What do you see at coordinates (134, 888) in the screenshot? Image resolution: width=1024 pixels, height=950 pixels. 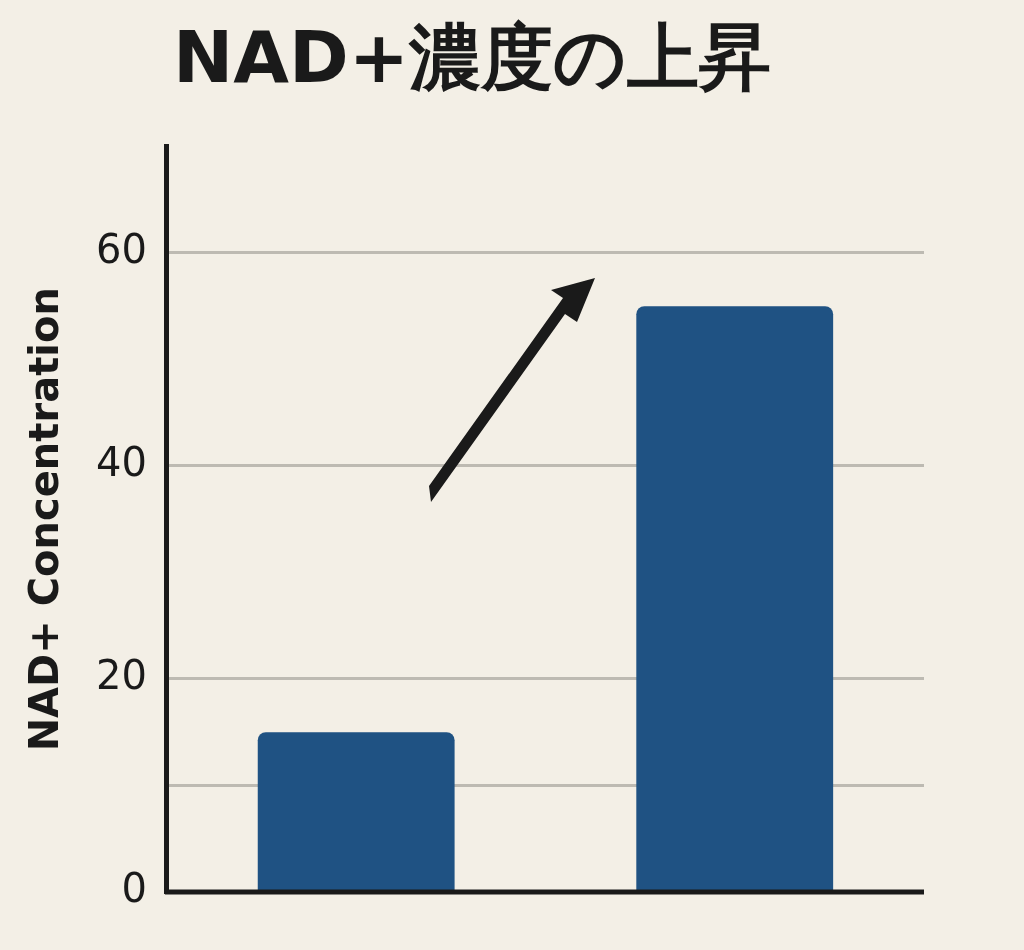 I see `y-tick-label: 0` at bounding box center [134, 888].